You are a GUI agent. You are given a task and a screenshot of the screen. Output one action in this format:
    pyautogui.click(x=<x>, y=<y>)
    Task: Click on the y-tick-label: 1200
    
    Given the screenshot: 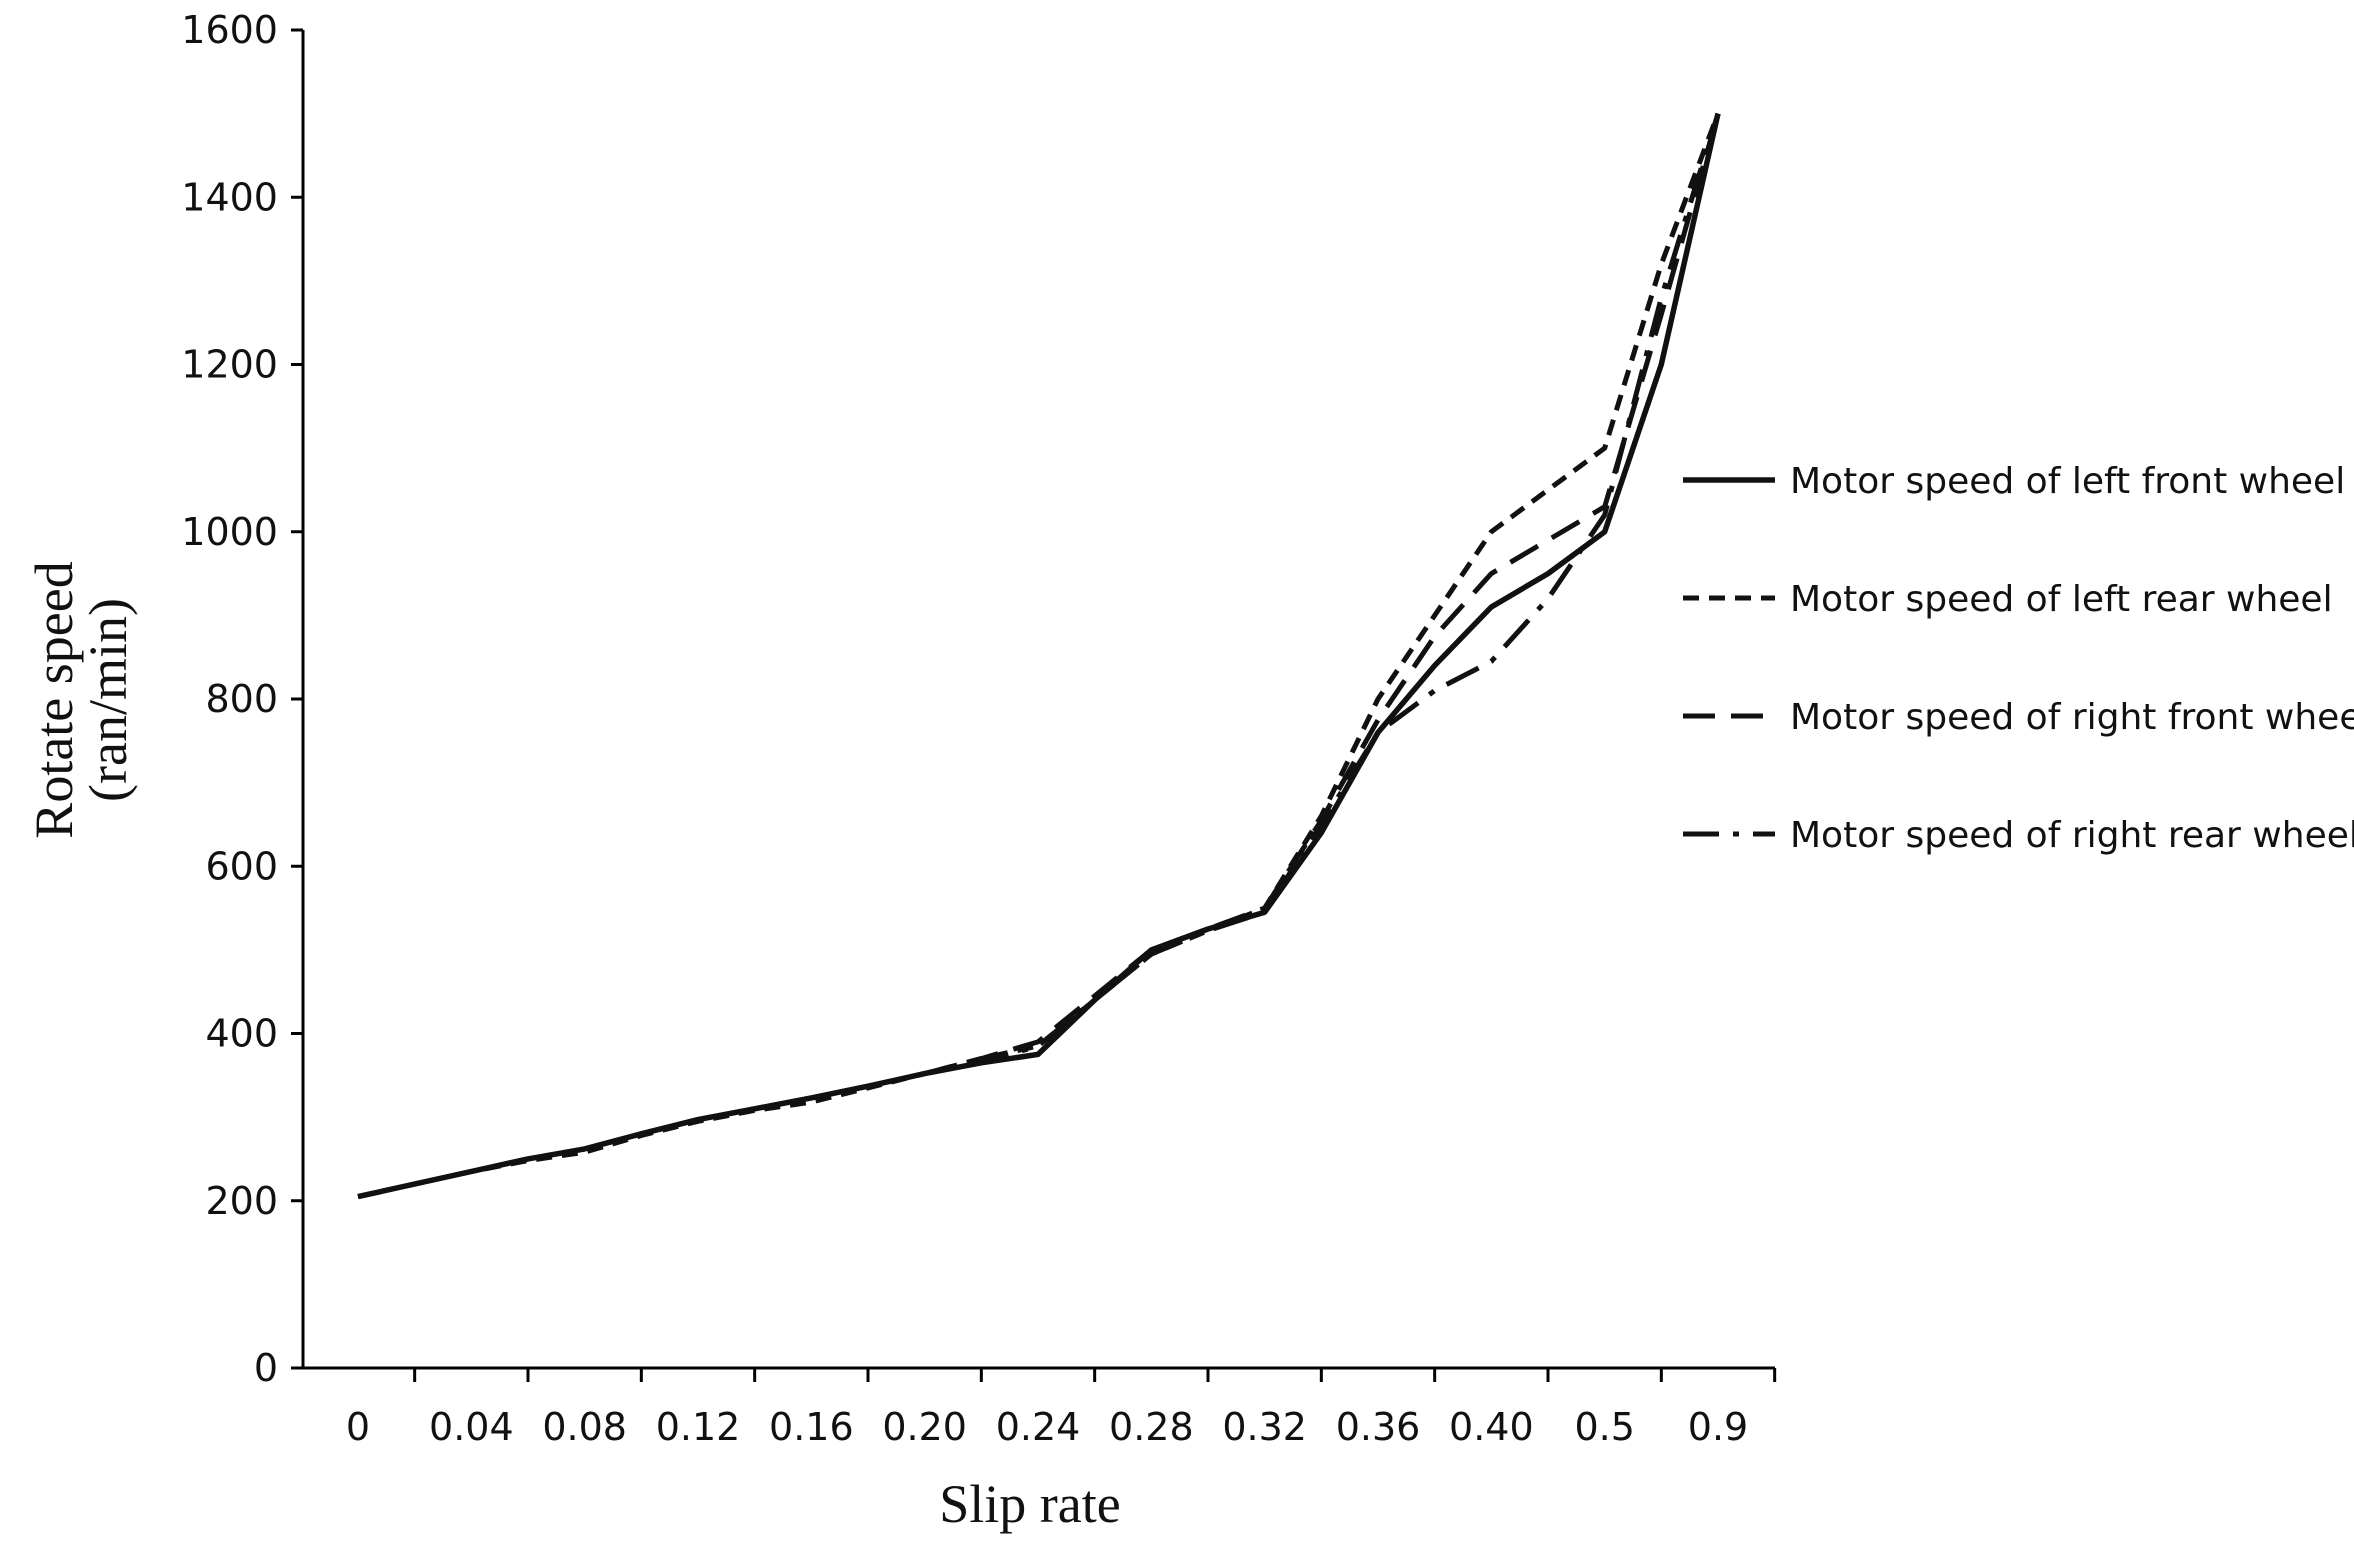 What is the action you would take?
    pyautogui.click(x=229, y=365)
    